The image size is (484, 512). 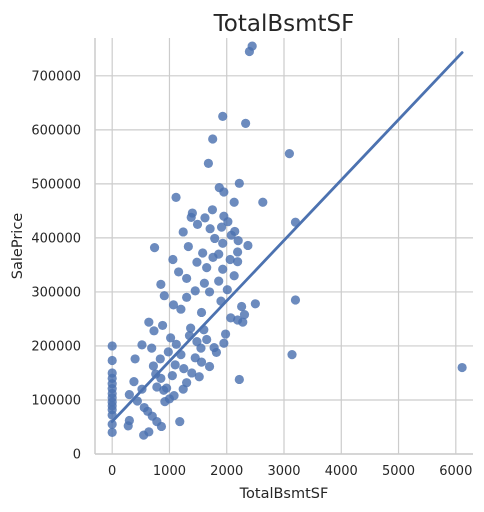 I want to click on y-tick-label: 300000, so click(x=56, y=292).